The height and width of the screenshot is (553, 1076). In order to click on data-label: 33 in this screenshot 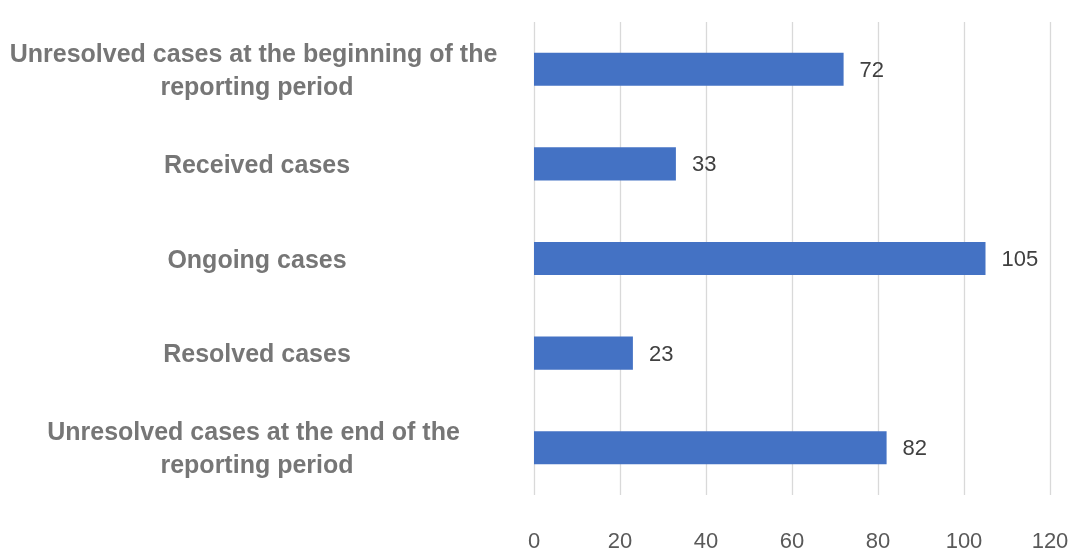, I will do `click(704, 164)`.